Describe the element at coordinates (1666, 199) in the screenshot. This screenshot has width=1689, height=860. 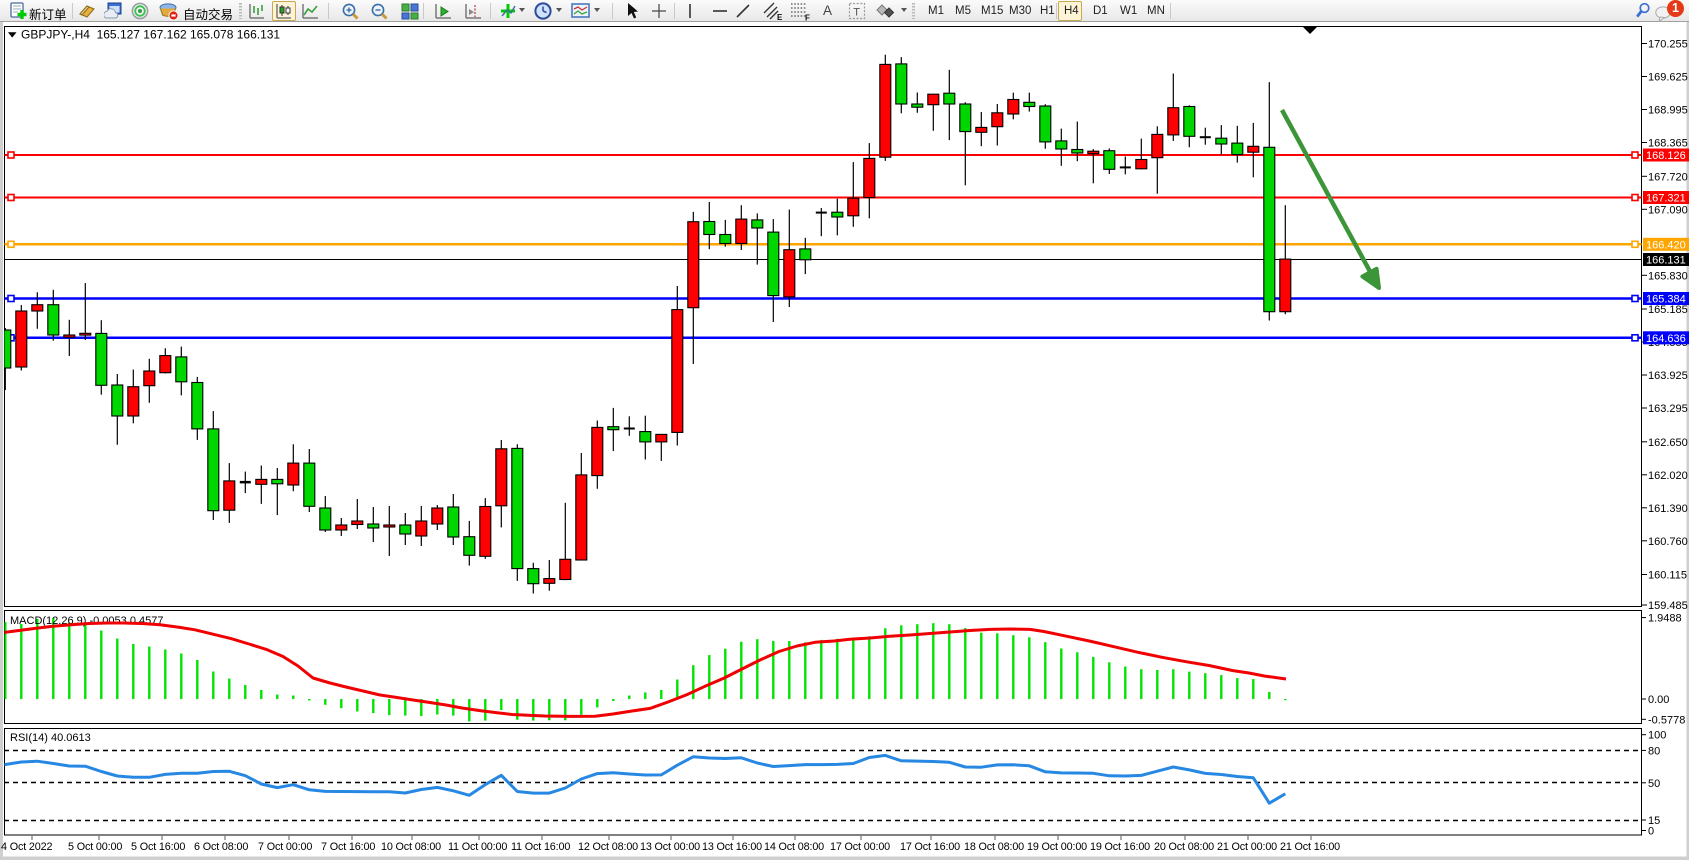
I see `svg-text: 167.321` at that location.